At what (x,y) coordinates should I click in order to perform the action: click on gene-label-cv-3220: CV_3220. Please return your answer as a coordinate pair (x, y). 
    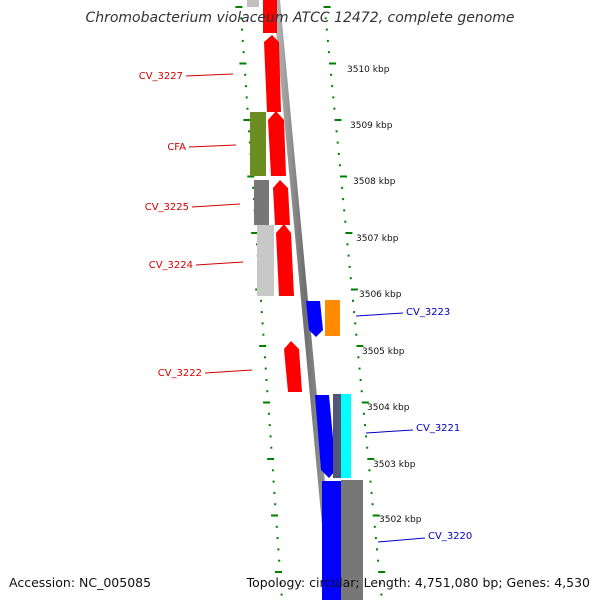
    Looking at the image, I should click on (450, 536).